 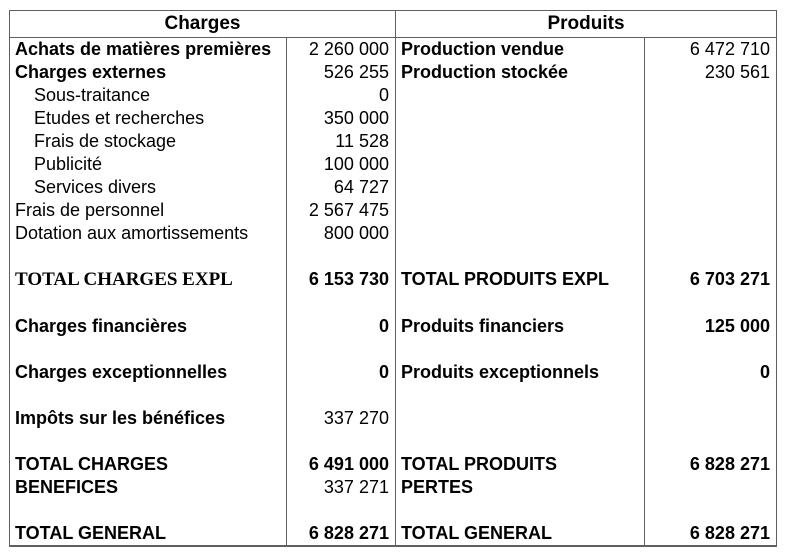 I want to click on produits-value-cell: 230 561, so click(x=737, y=72).